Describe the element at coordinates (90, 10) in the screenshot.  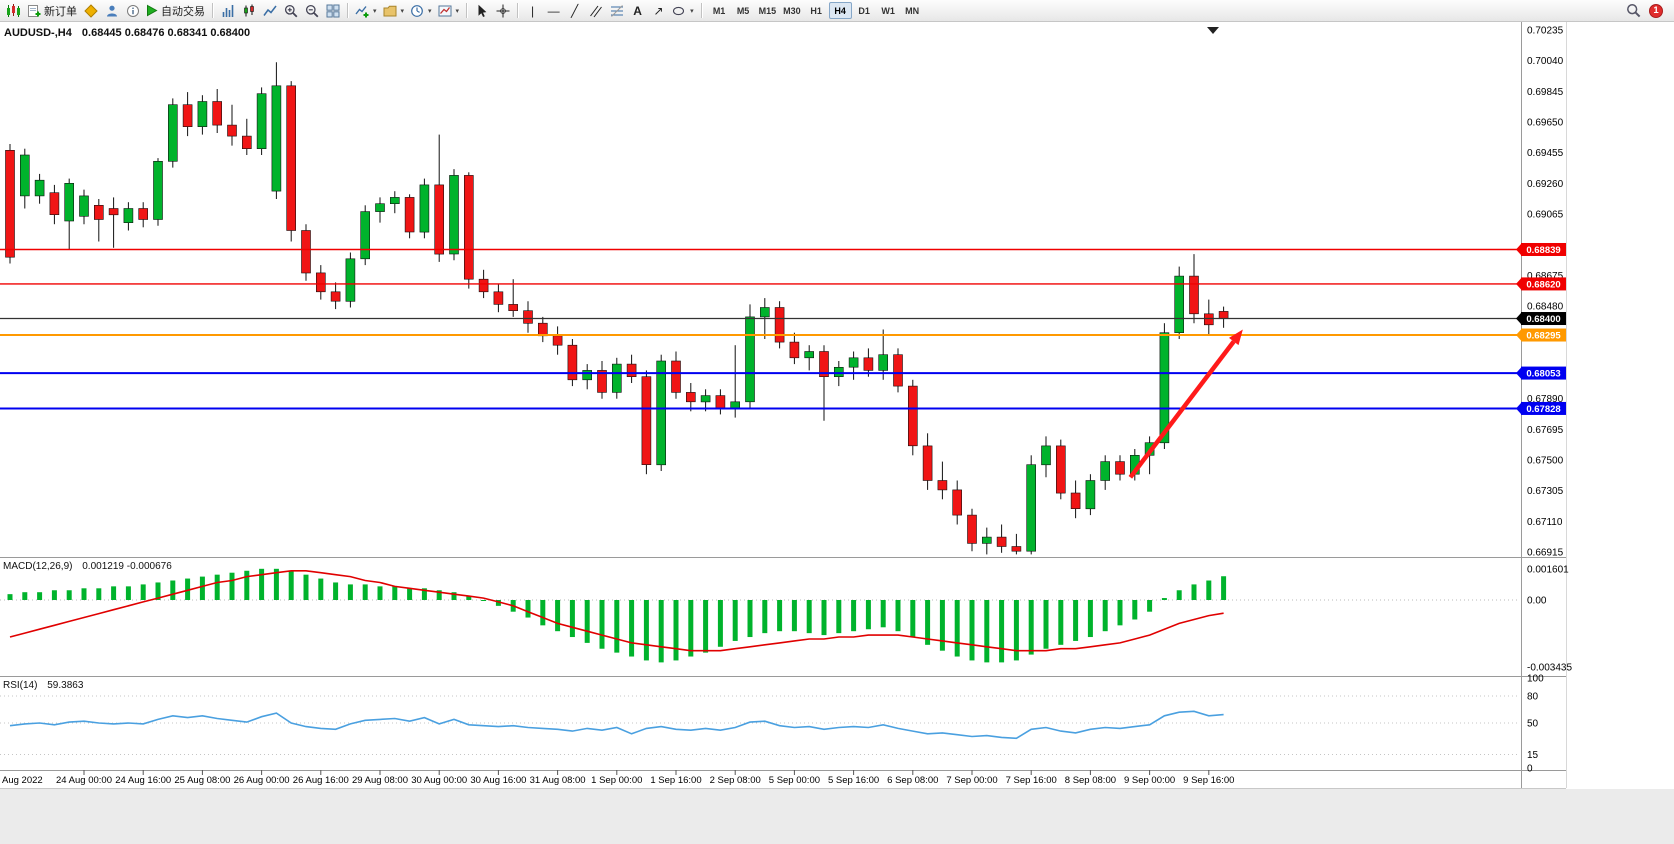
I see `market-watch-icon` at that location.